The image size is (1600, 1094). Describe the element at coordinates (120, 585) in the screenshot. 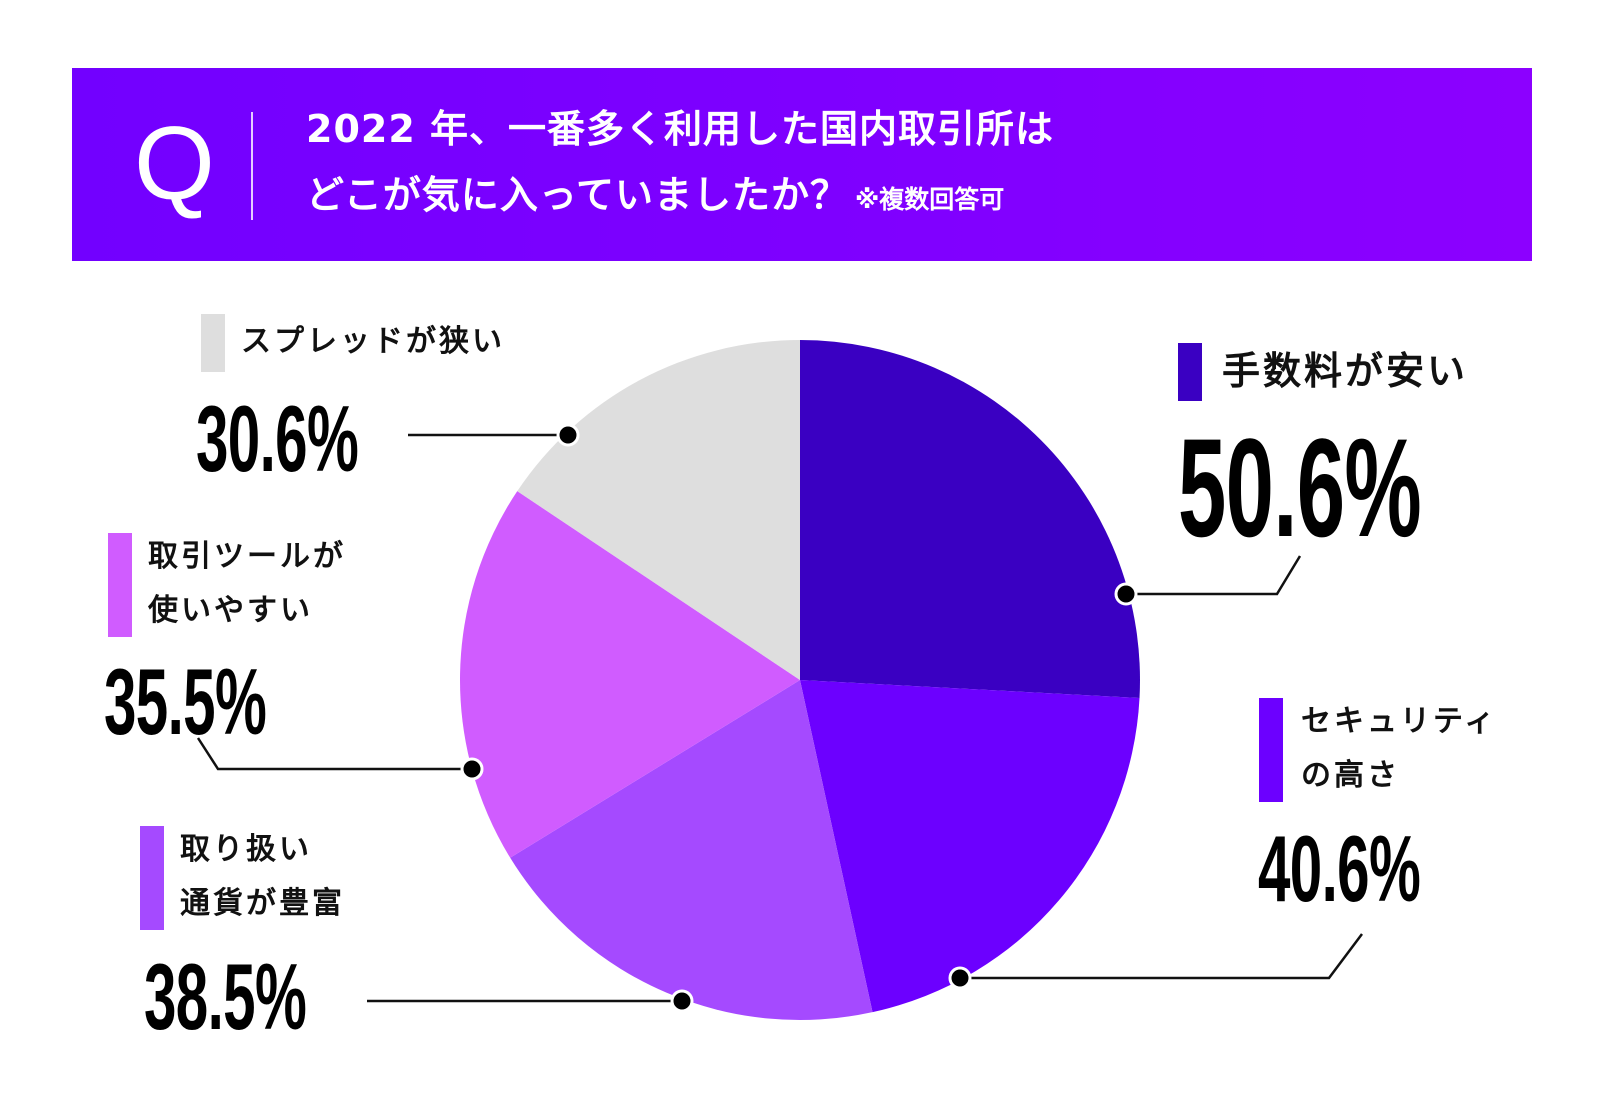

I see `legend-swatch-tools` at that location.